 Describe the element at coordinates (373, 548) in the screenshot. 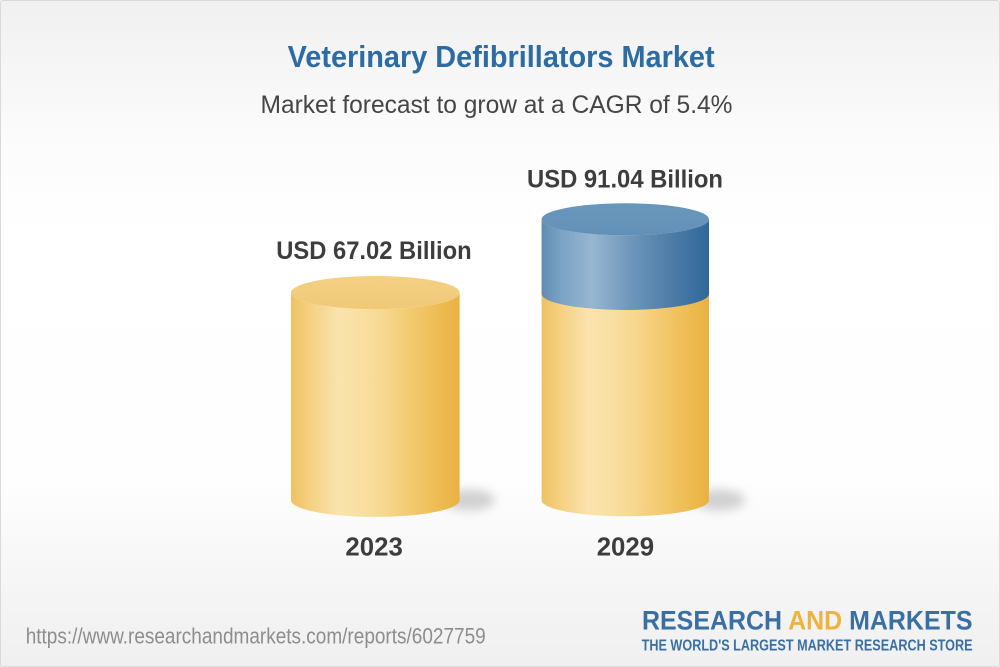

I see `svg-text: 2023` at that location.